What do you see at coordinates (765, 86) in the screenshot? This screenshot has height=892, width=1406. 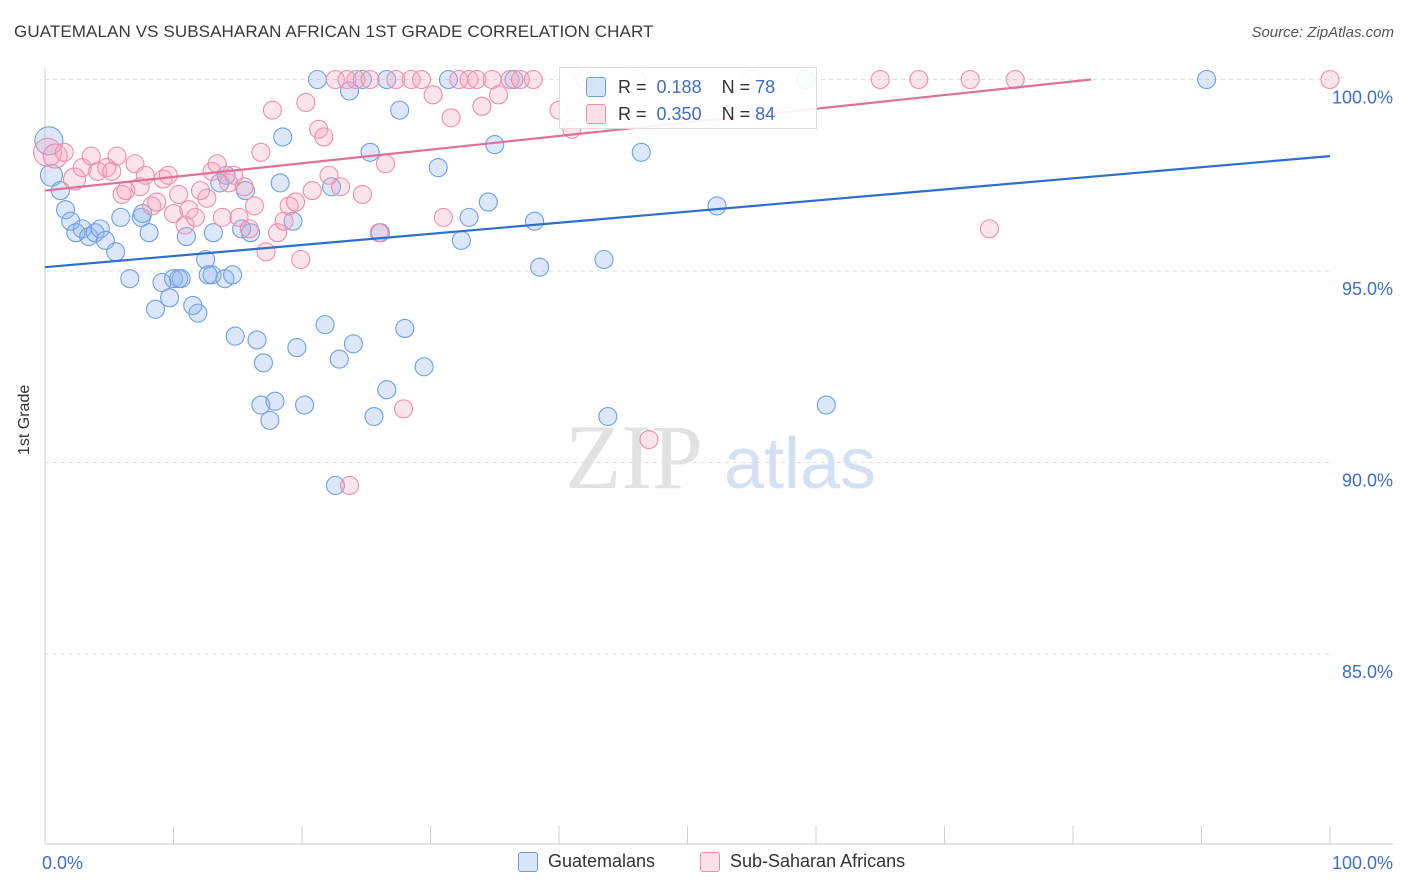 I see `n-value-blue: 78` at bounding box center [765, 86].